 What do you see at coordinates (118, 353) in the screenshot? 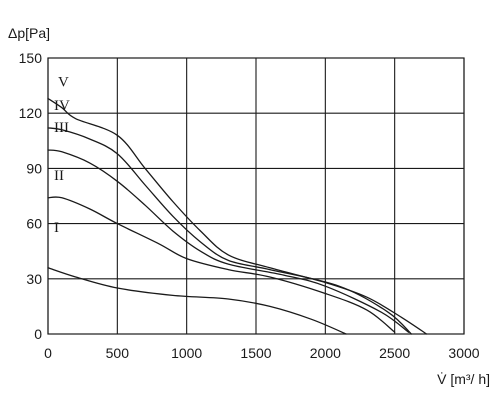
I see `x-tick-label: 500` at bounding box center [118, 353].